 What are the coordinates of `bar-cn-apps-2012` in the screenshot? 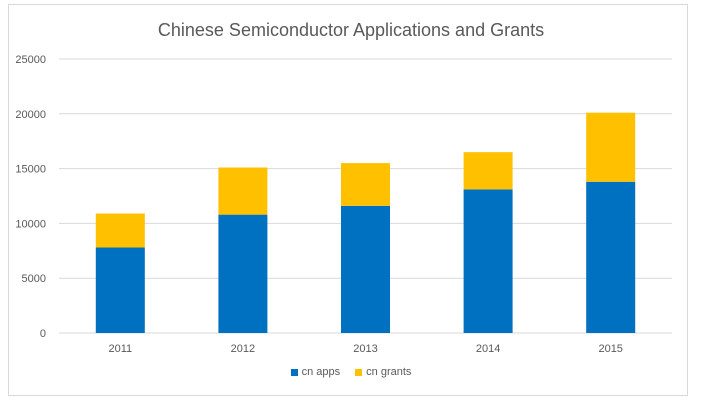 It's located at (243, 273).